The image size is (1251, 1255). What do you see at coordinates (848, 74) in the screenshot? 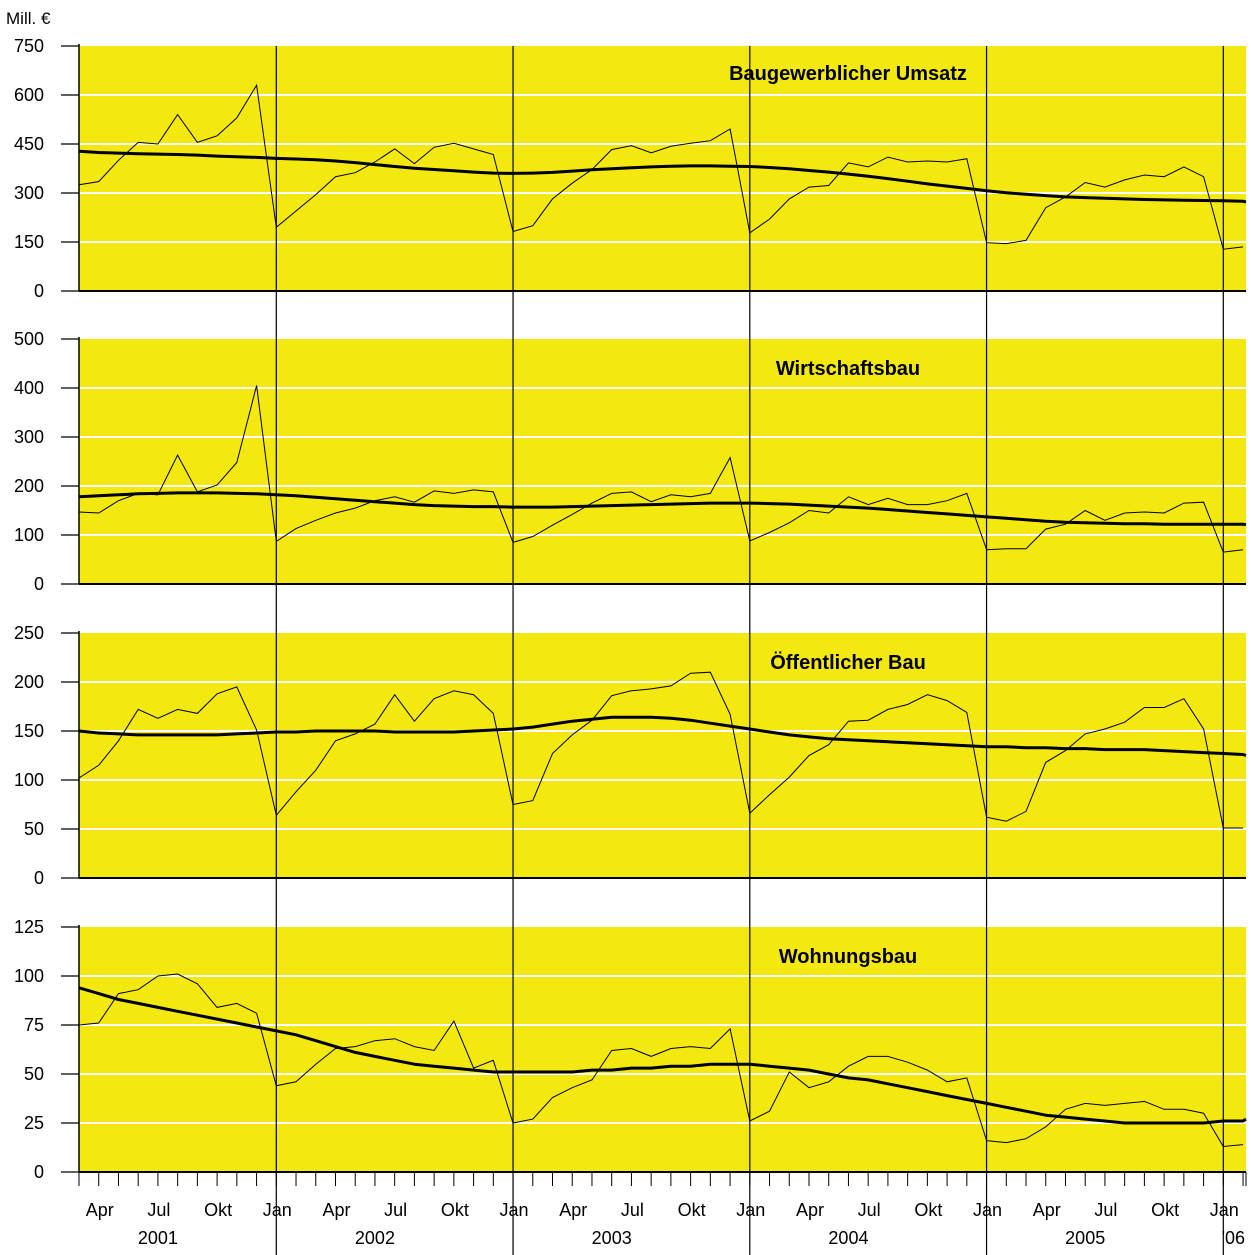
I see `panel-title: Baugewerblicher Umsatz` at bounding box center [848, 74].